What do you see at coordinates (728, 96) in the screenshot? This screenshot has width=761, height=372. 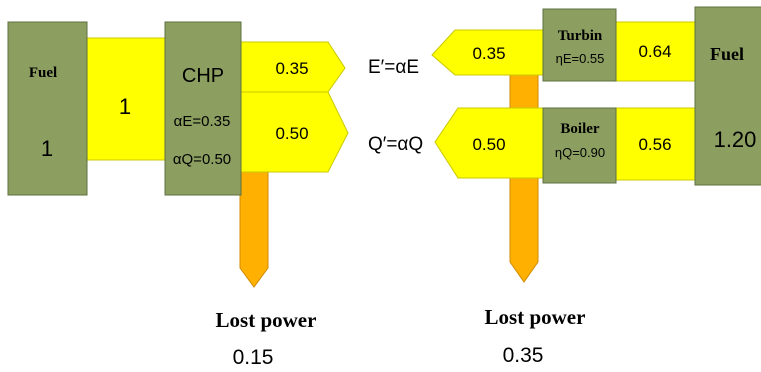 I see `right-fuel-box` at bounding box center [728, 96].